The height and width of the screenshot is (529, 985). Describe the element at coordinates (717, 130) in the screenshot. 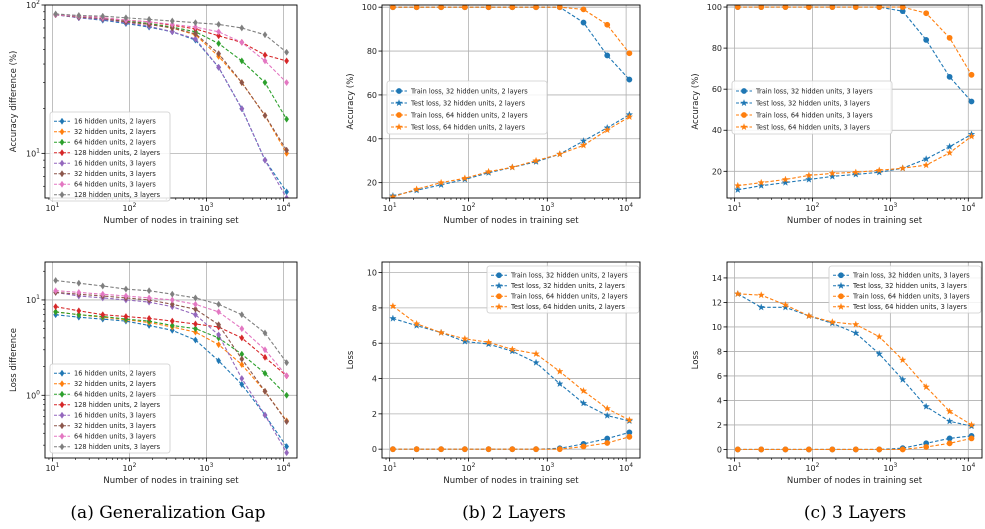

I see `y-tick-label: 40` at that location.